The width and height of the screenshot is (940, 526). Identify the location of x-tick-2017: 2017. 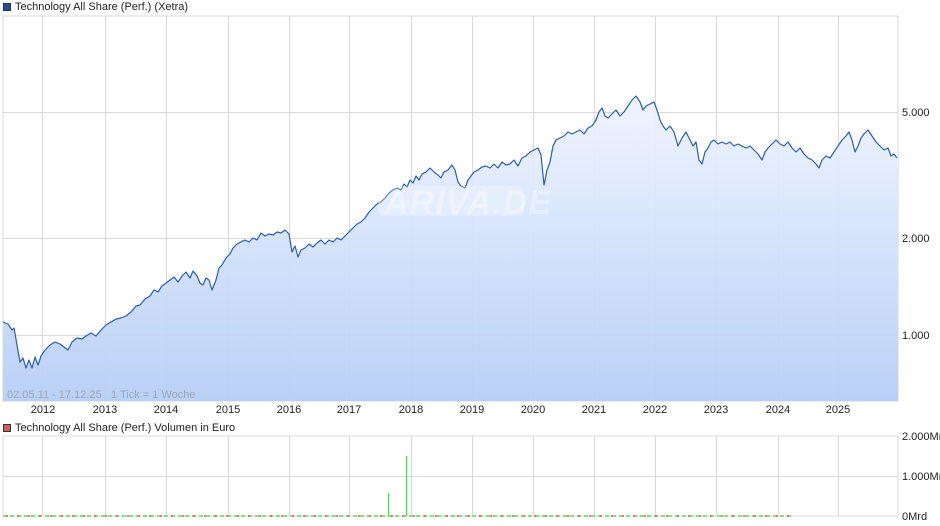
(349, 410).